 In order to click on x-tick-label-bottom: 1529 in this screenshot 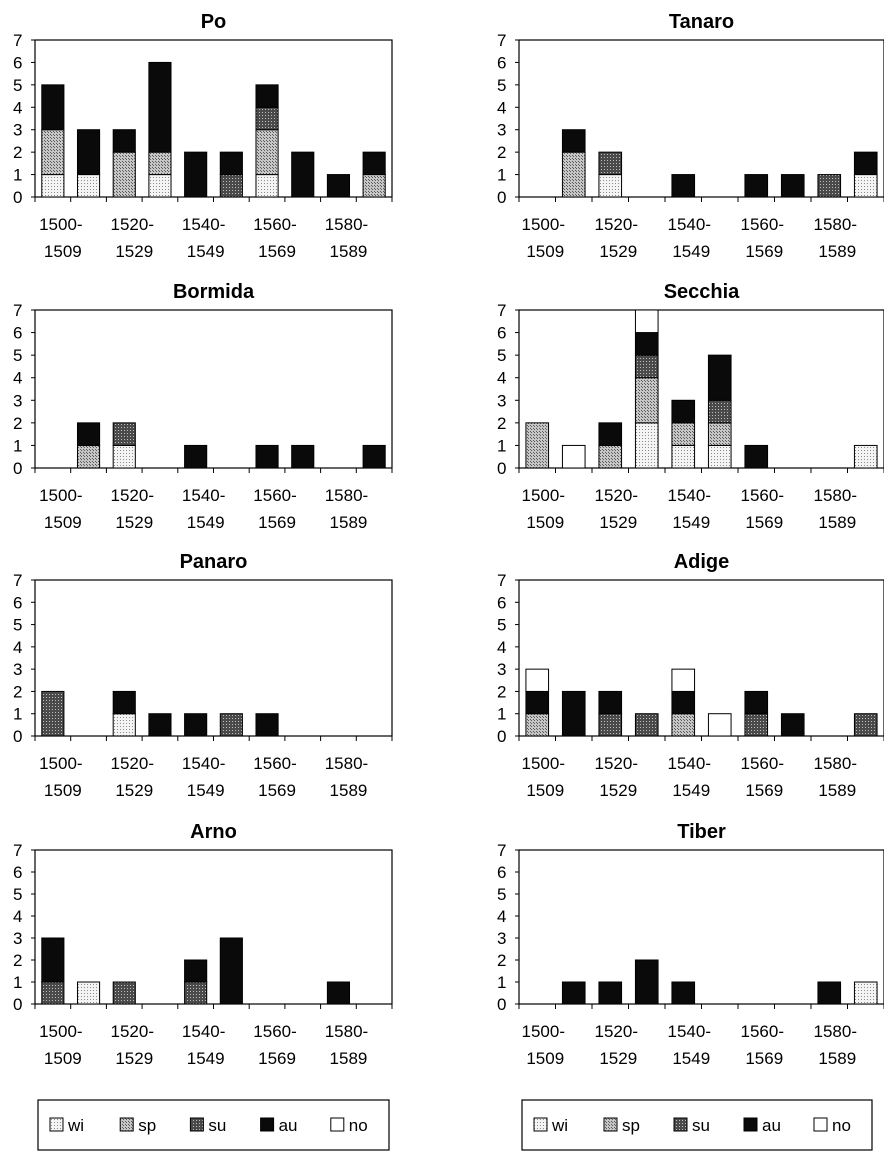, I will do `click(134, 522)`.